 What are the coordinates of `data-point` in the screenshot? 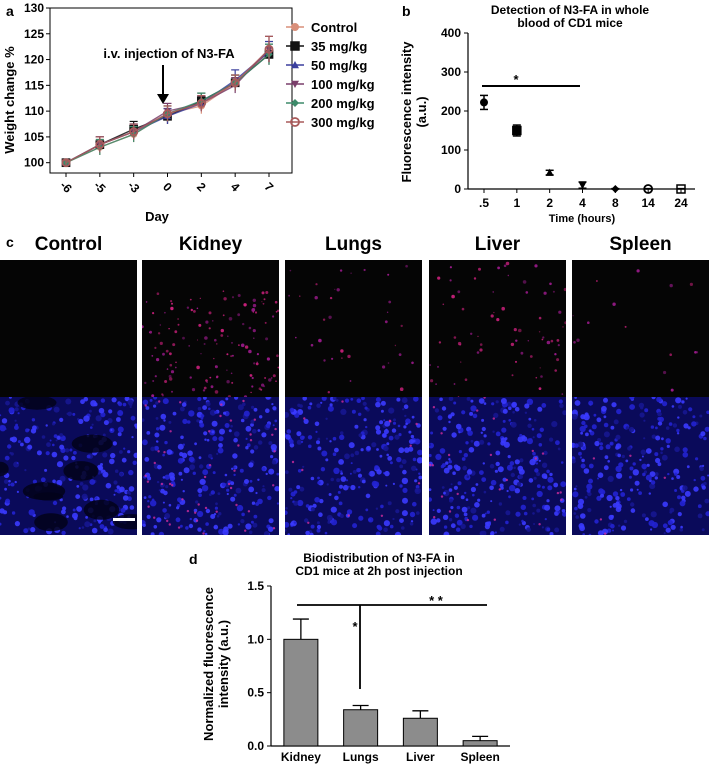 It's located at (517, 130).